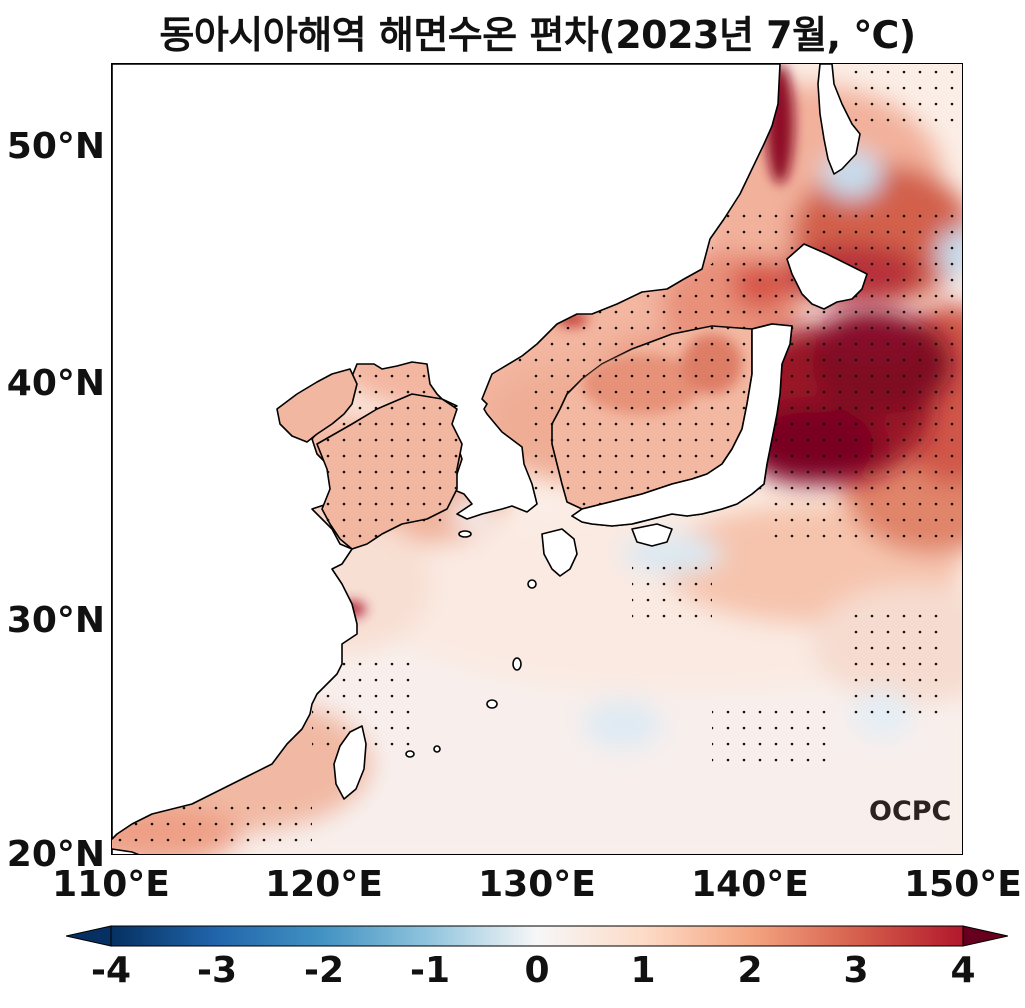  Describe the element at coordinates (537, 884) in the screenshot. I see `x-tick-label: 130°E` at that location.